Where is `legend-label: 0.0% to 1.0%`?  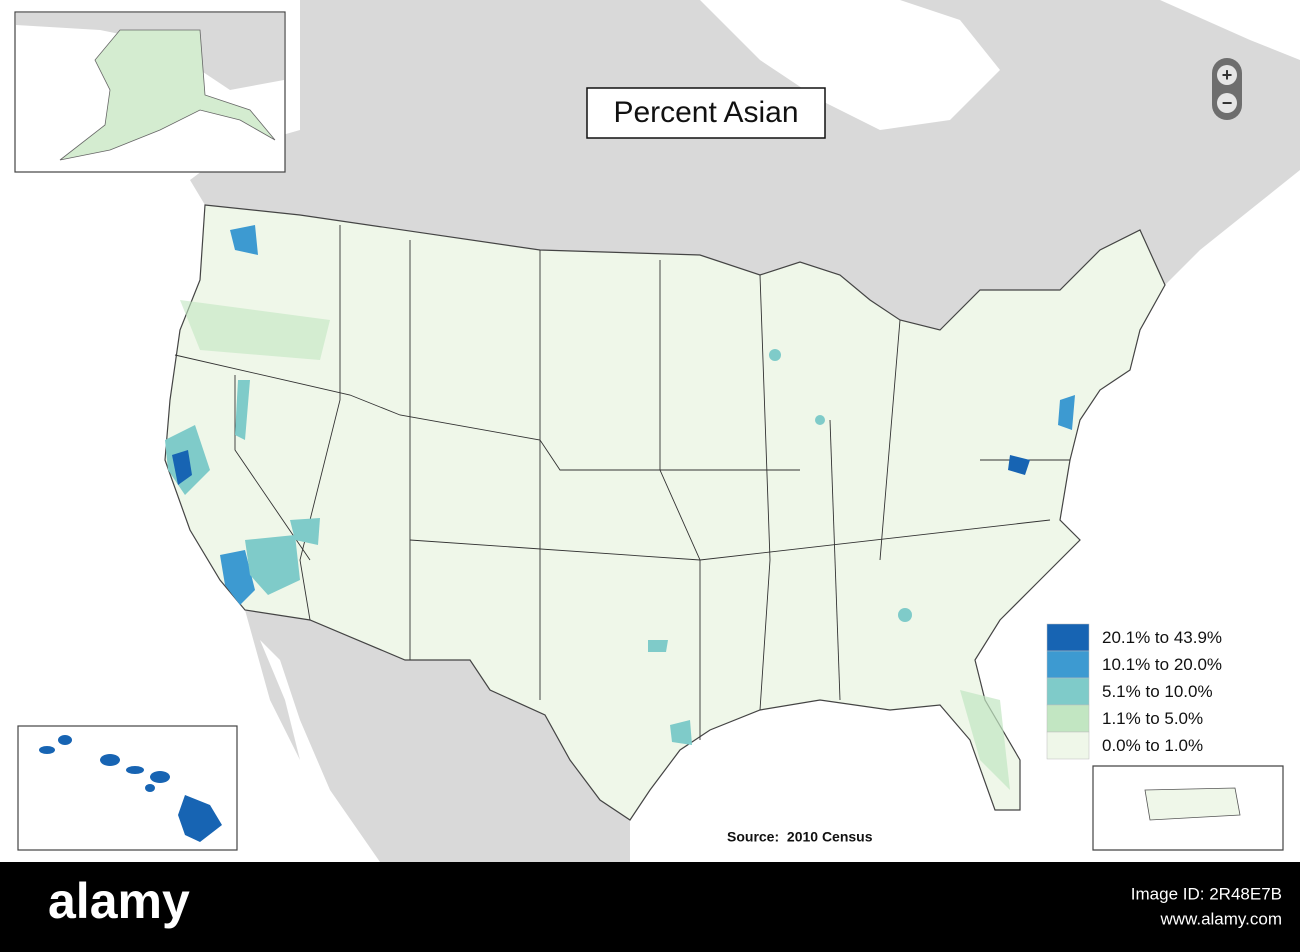
legend-label: 0.0% to 1.0% is located at coordinates (1152, 745).